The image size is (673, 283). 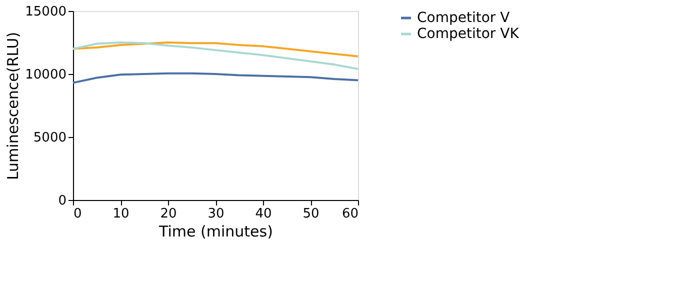 What do you see at coordinates (78, 214) in the screenshot?
I see `x-tick-label: 0` at bounding box center [78, 214].